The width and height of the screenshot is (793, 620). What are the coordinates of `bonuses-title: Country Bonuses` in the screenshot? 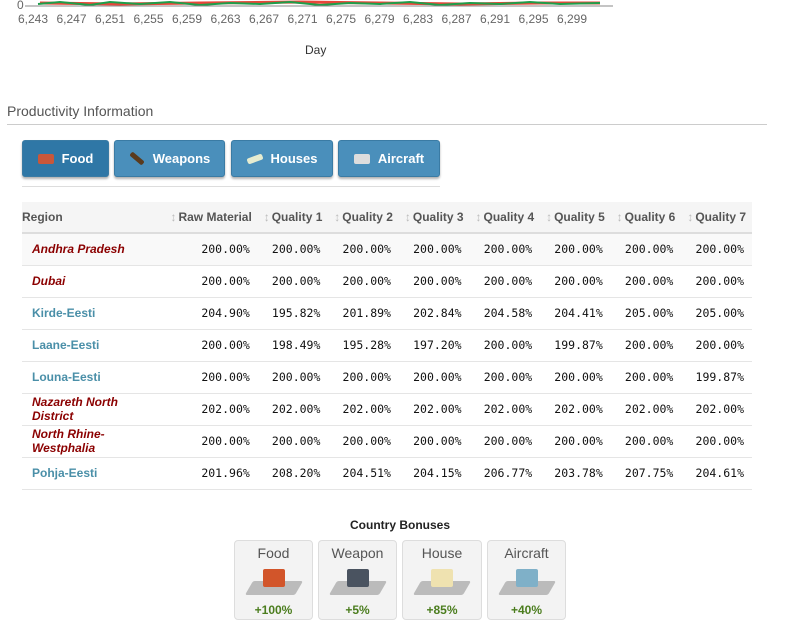 It's located at (400, 525).